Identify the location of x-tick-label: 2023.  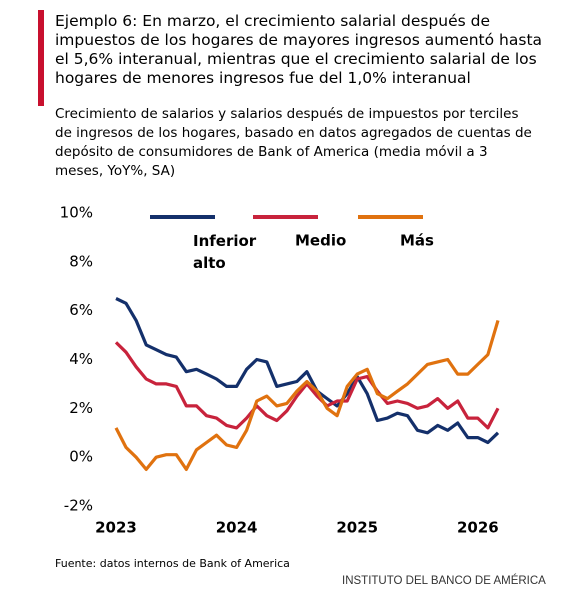
(116, 528).